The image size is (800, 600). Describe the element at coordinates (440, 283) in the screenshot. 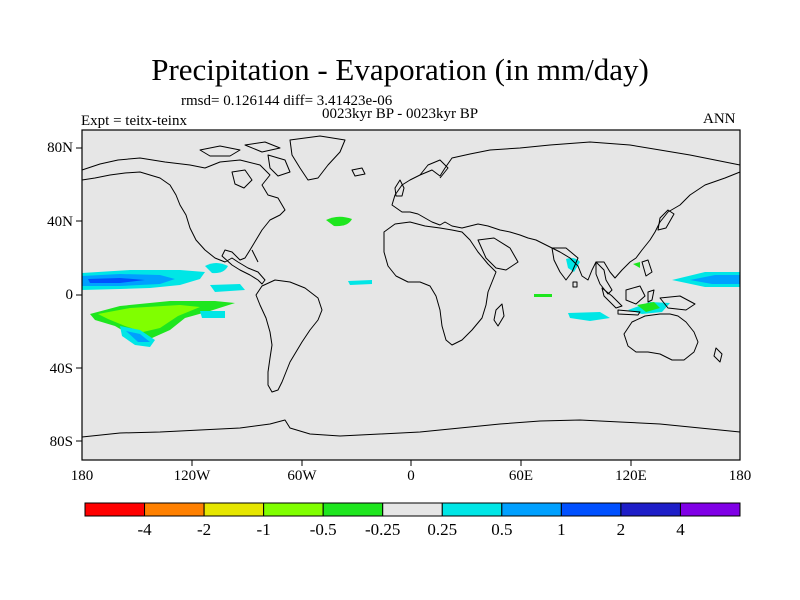

I see `coast-africa` at that location.